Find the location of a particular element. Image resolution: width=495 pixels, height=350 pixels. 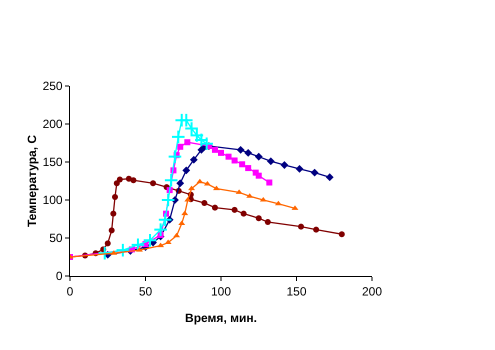

y-tick-label: 200 is located at coordinates (52, 124).